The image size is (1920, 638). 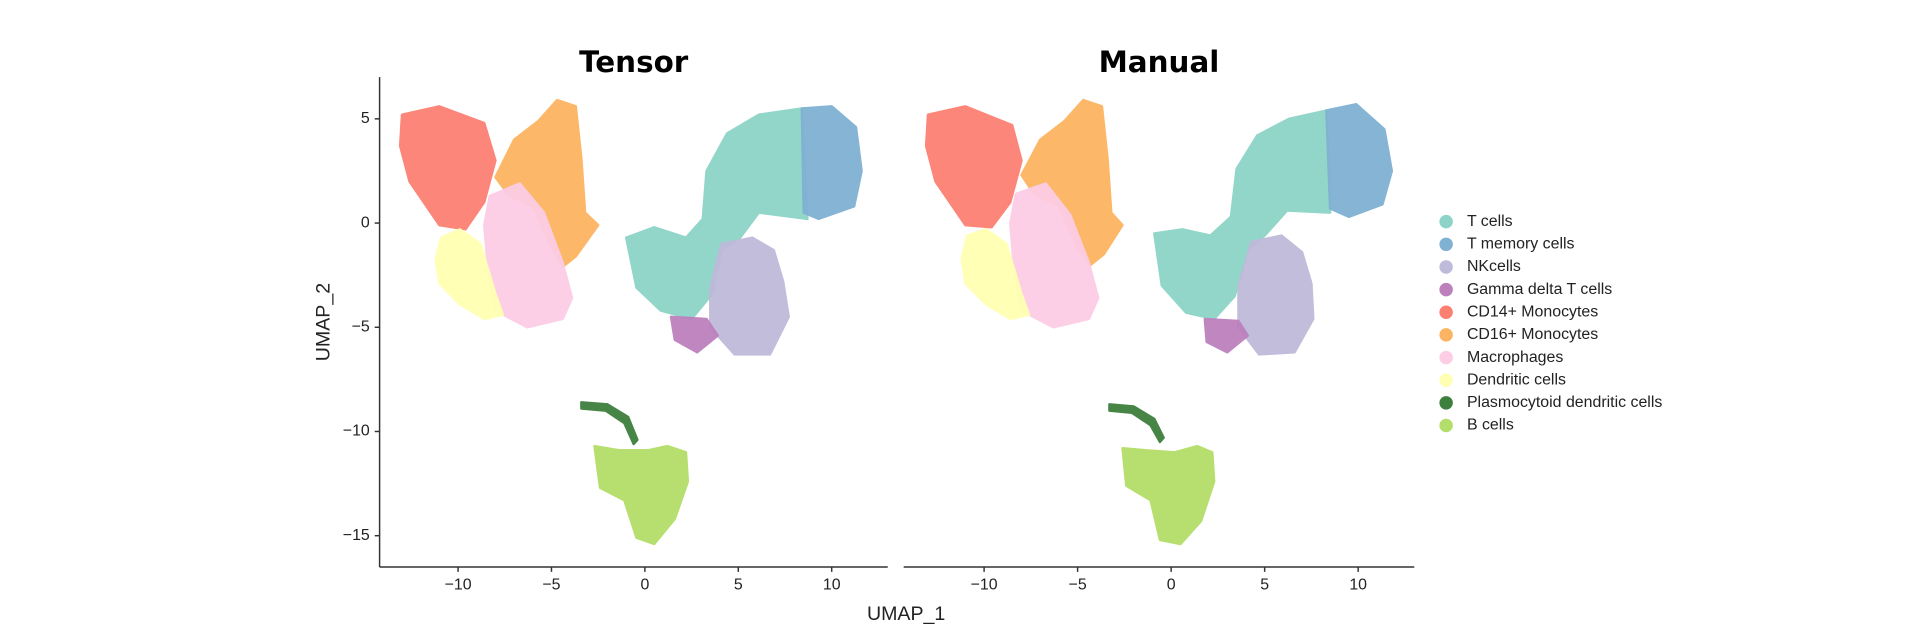 I want to click on y-tick-label: 0, so click(x=365, y=222).